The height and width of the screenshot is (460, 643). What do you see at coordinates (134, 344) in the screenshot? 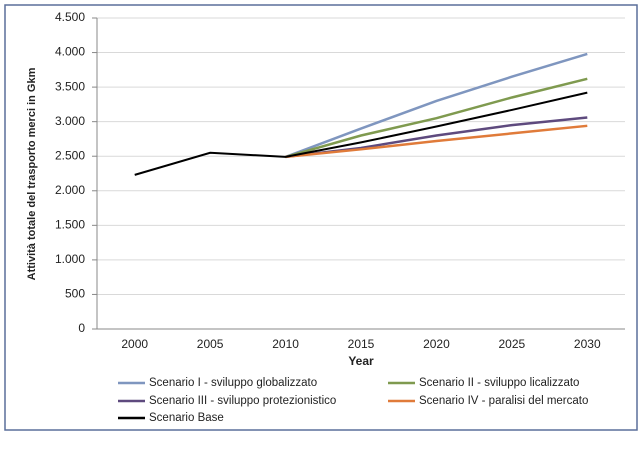
I see `x-tick-label: 2000` at bounding box center [134, 344].